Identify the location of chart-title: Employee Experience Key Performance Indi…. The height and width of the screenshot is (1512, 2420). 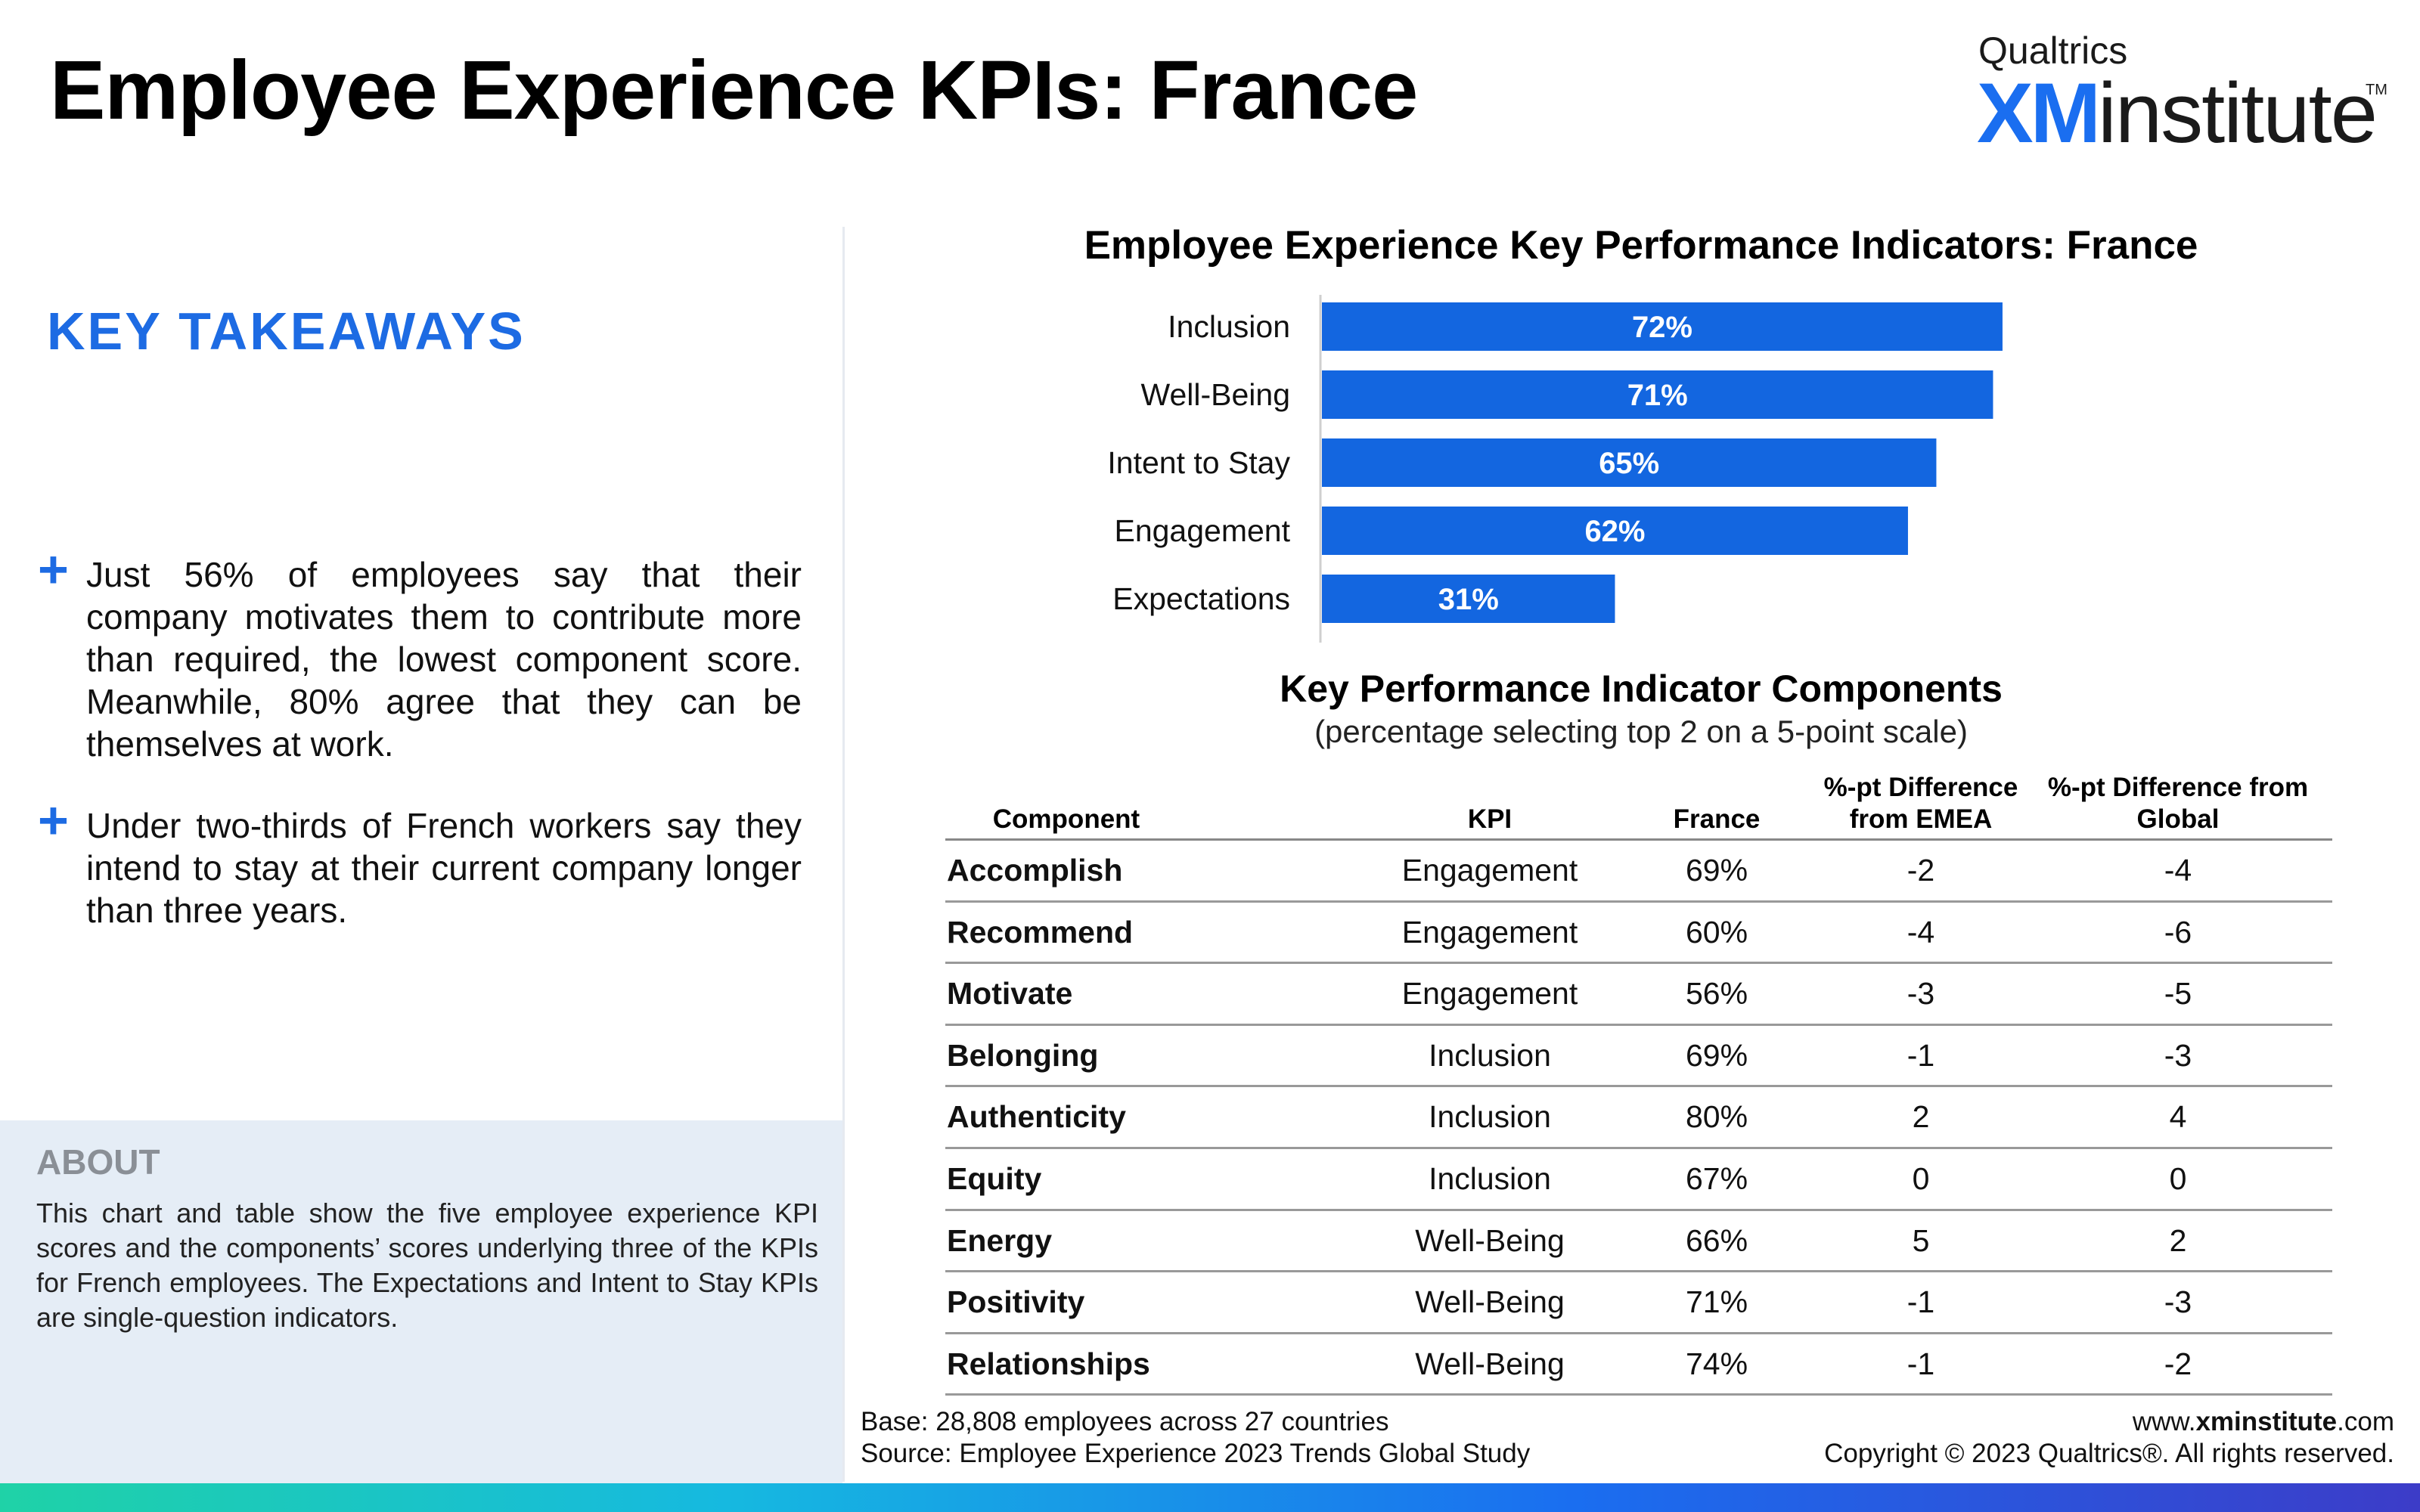
(1641, 245).